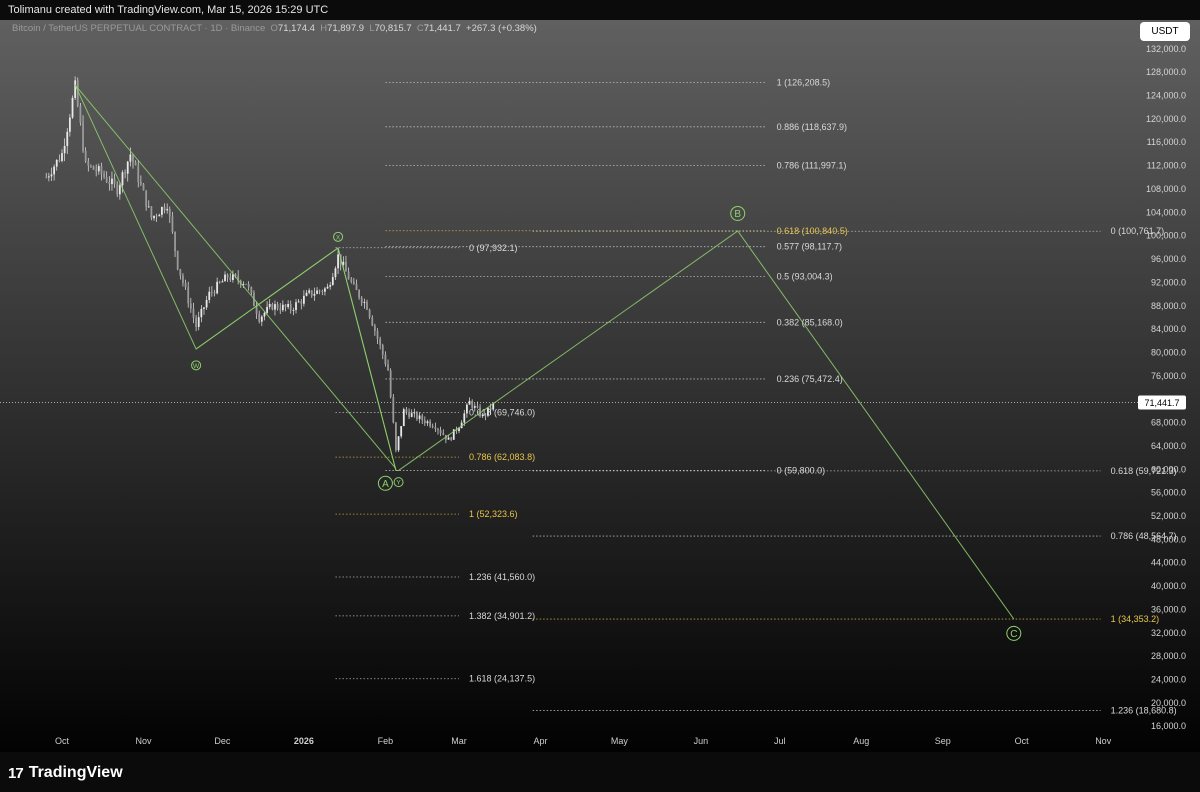 This screenshot has height=792, width=1200. What do you see at coordinates (324, 28) in the screenshot?
I see `high-label: H` at bounding box center [324, 28].